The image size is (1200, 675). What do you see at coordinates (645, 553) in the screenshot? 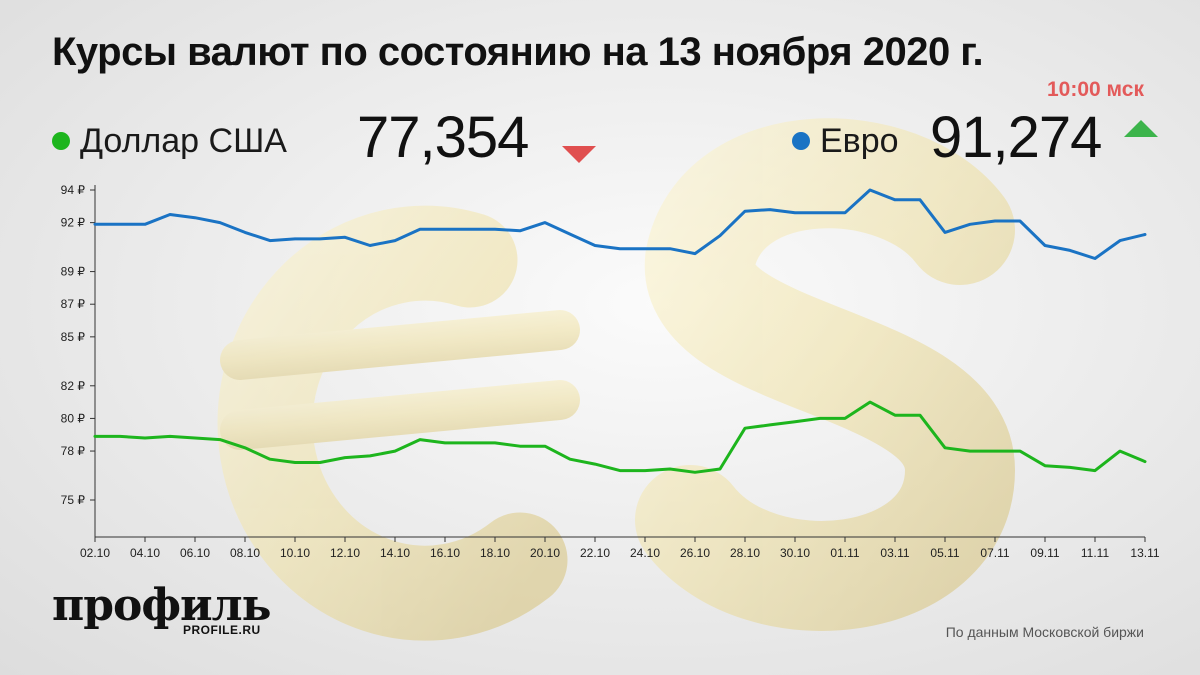
I see `x-tick-label: 24.10` at bounding box center [645, 553].